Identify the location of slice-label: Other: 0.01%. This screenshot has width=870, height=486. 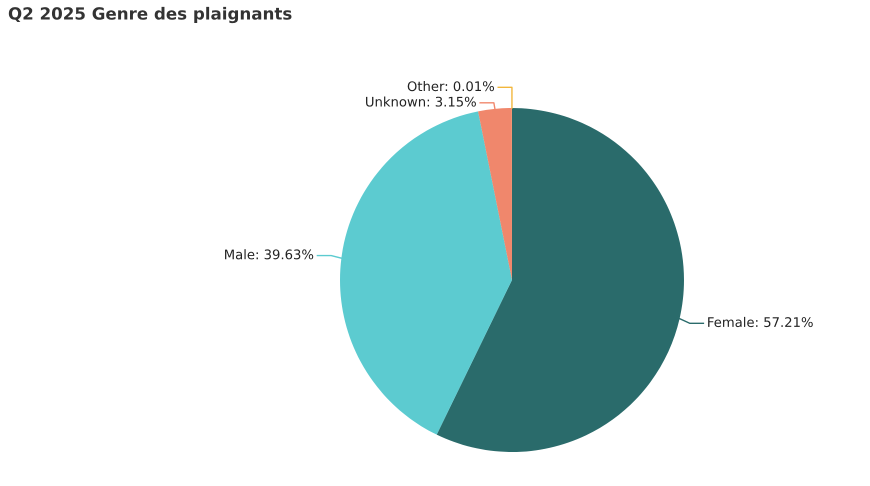
(451, 86).